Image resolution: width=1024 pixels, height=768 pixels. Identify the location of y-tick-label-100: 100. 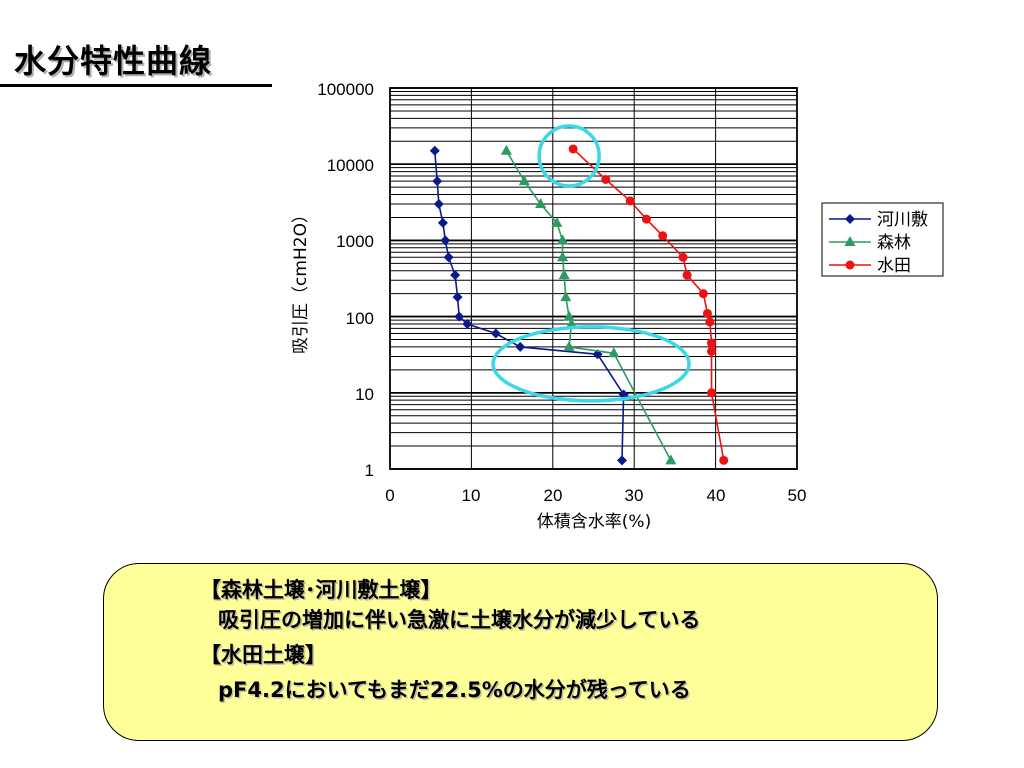
(360, 318).